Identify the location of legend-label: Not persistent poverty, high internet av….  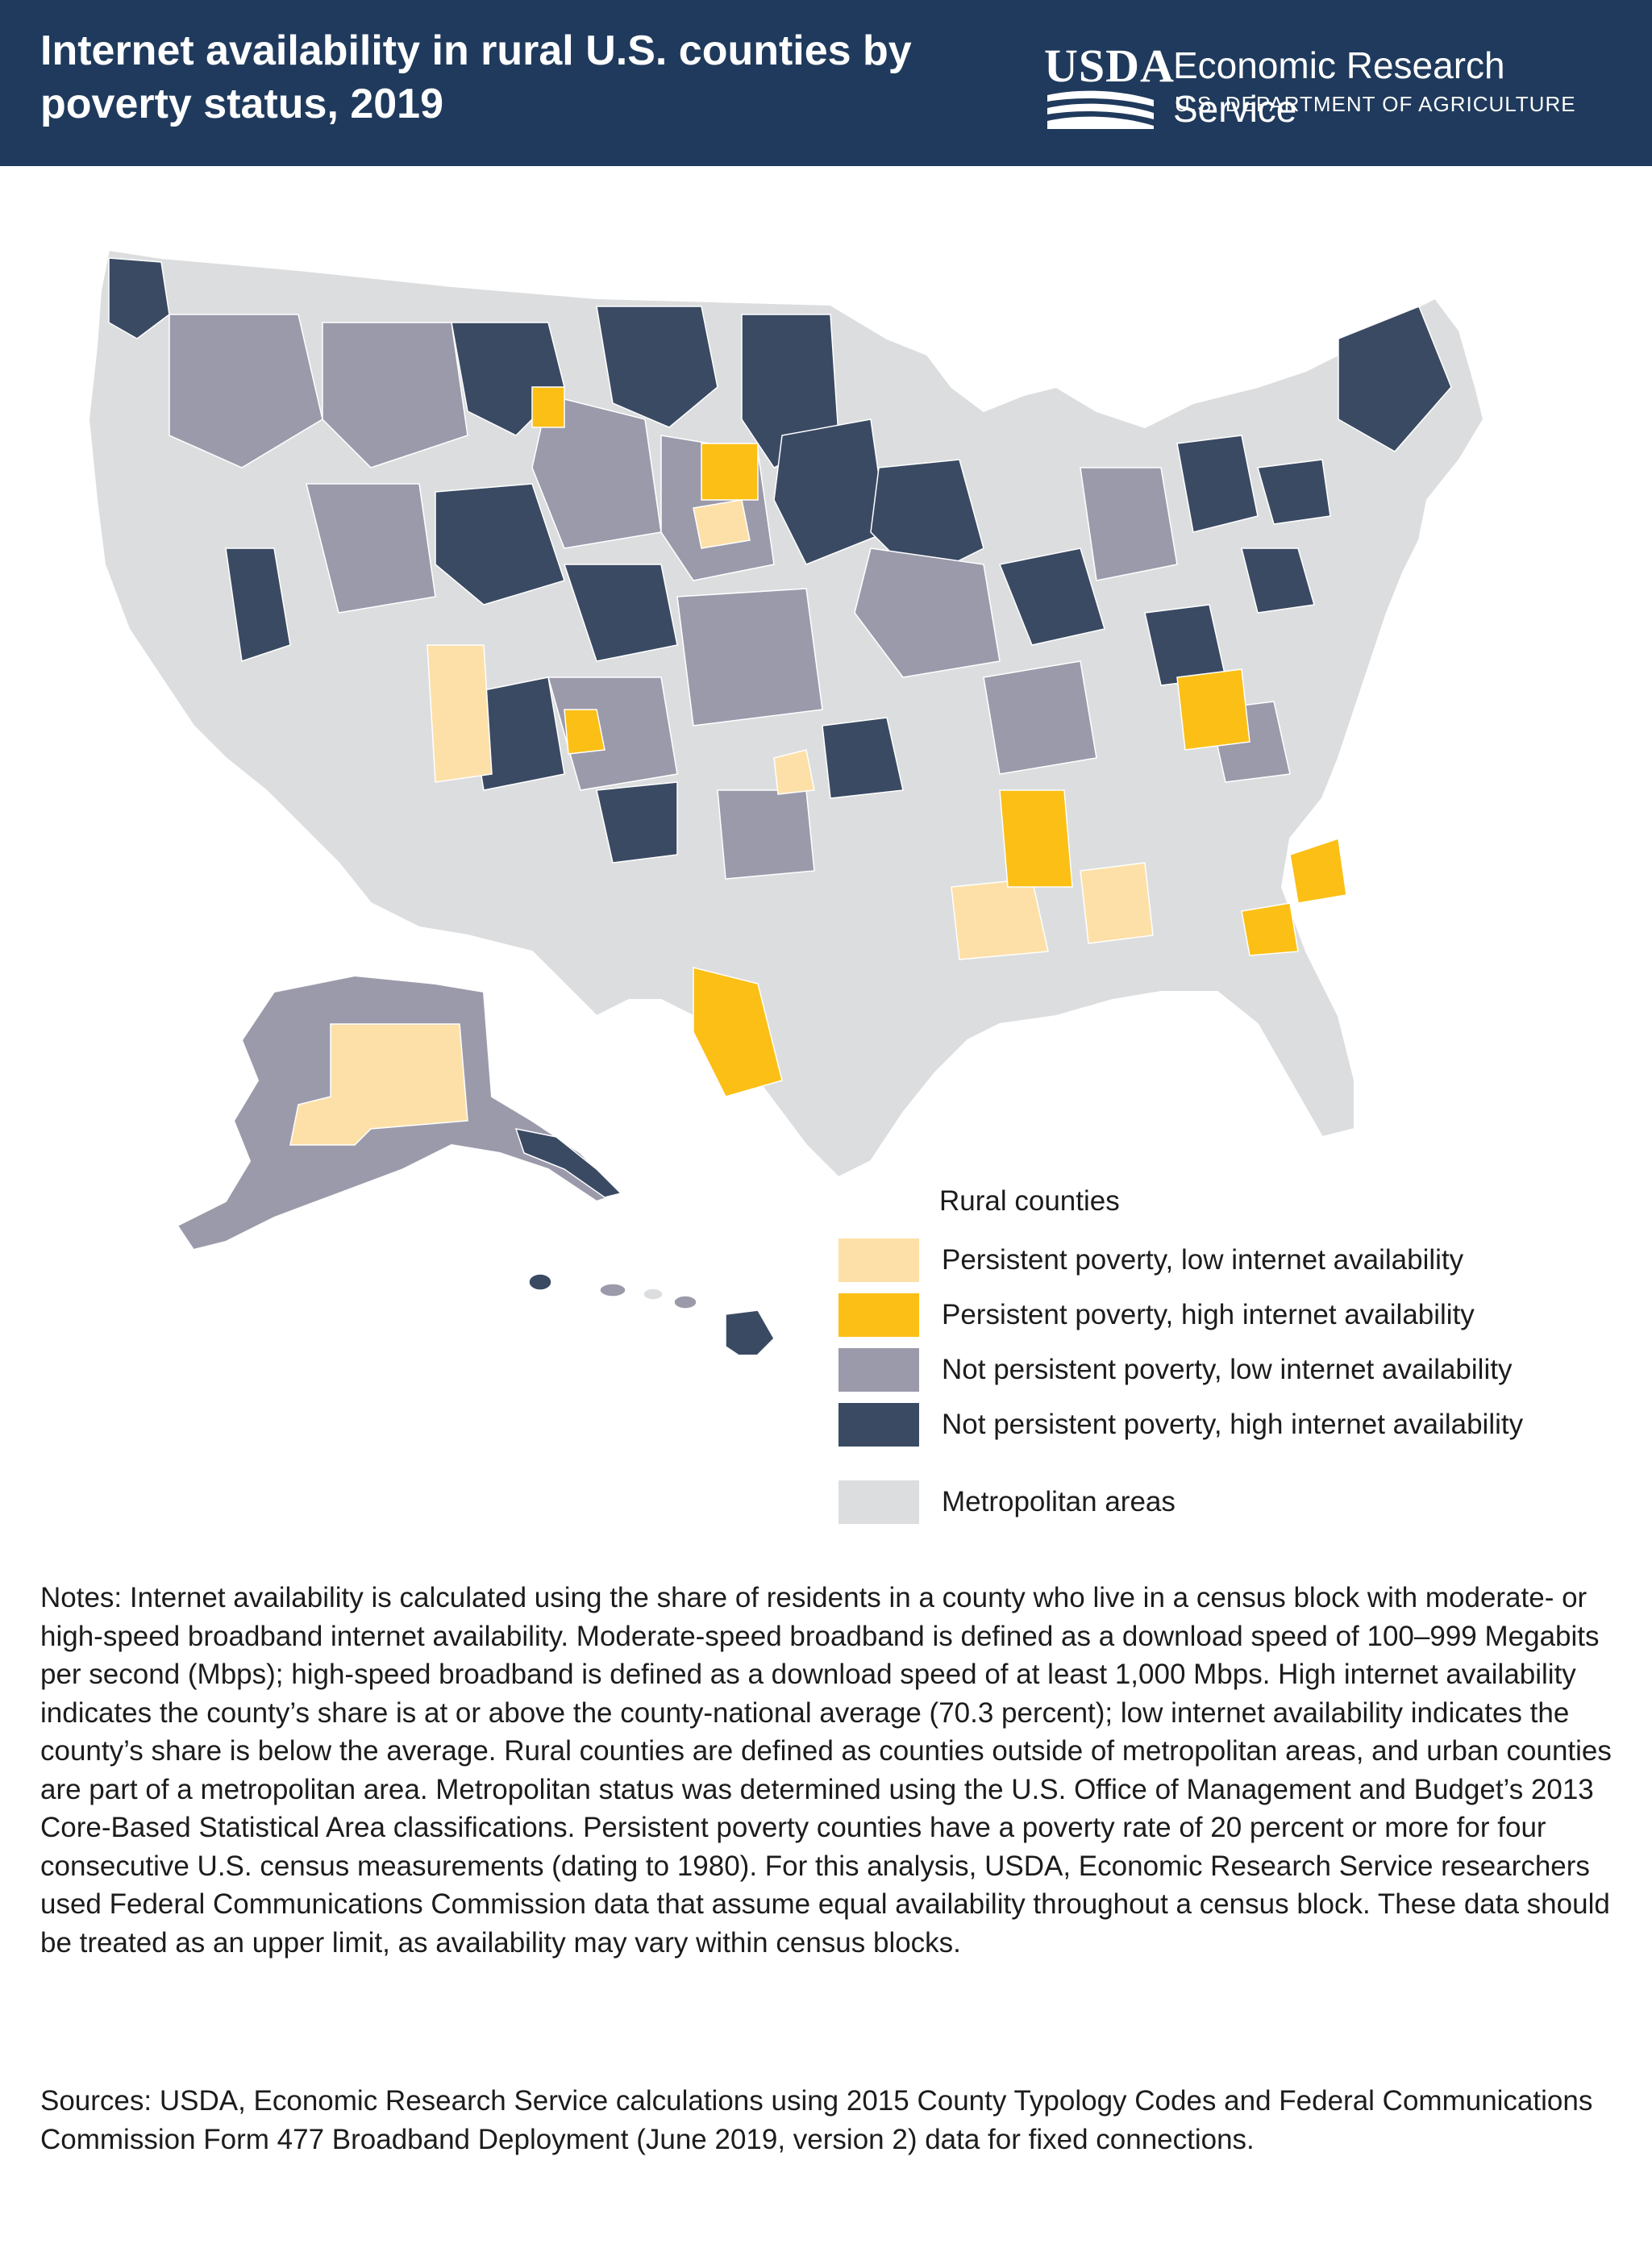
(1233, 1424).